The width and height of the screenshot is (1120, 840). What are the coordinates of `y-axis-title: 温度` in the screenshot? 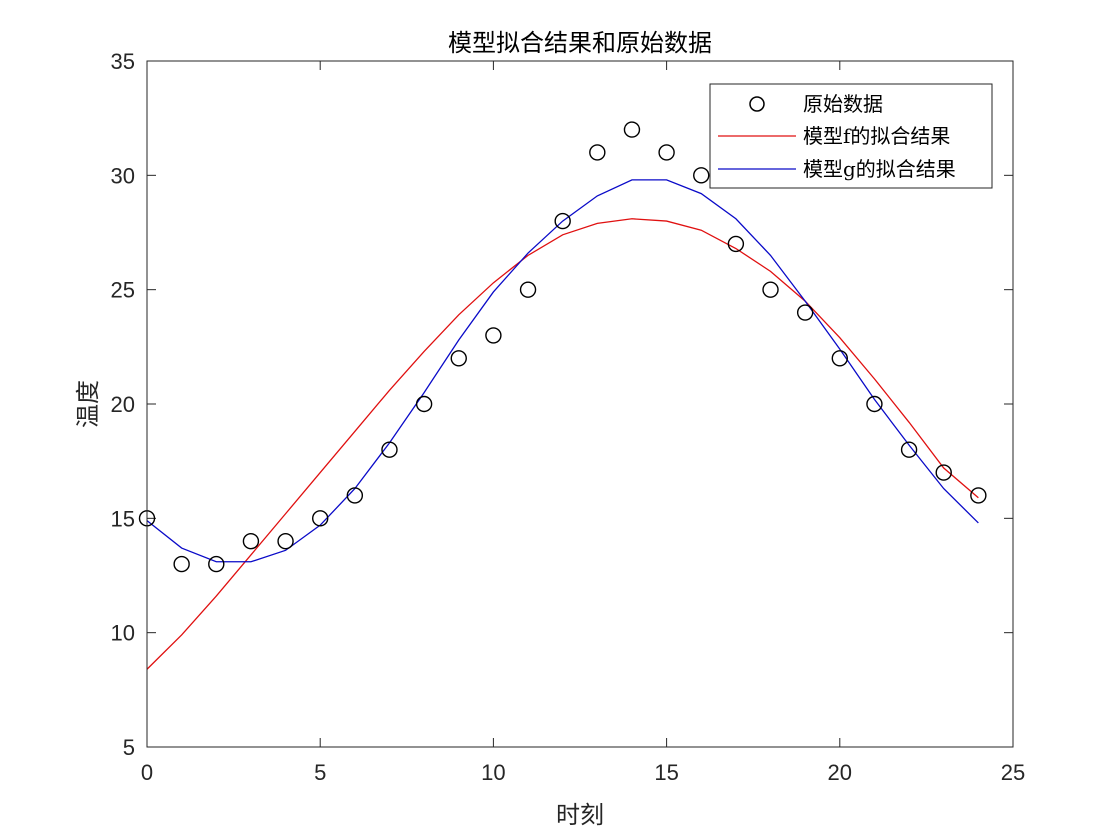 It's located at (88, 404).